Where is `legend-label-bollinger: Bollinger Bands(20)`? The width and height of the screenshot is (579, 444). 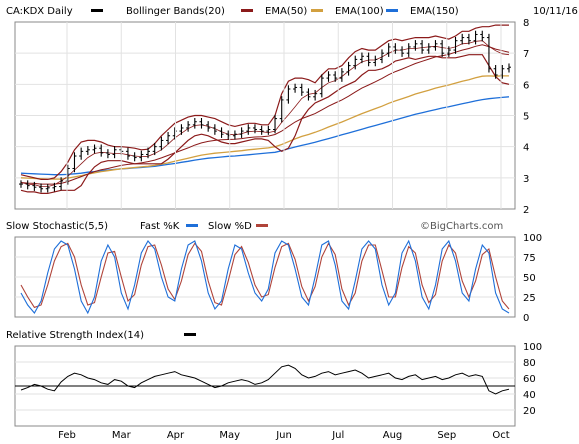 legend-label-bollinger: Bollinger Bands(20) is located at coordinates (175, 11).